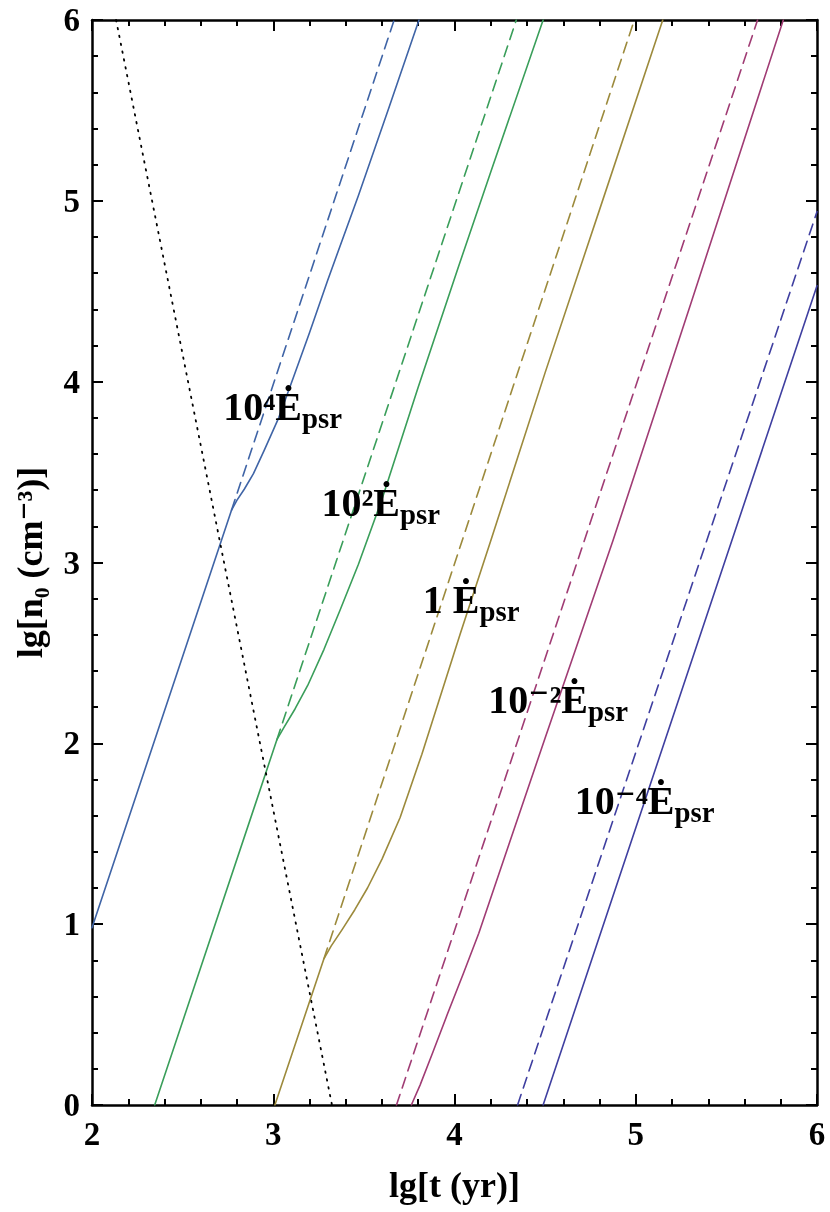 This screenshot has height=1212, width=830. Describe the element at coordinates (71, 743) in the screenshot. I see `y-tick-label: 2` at that location.